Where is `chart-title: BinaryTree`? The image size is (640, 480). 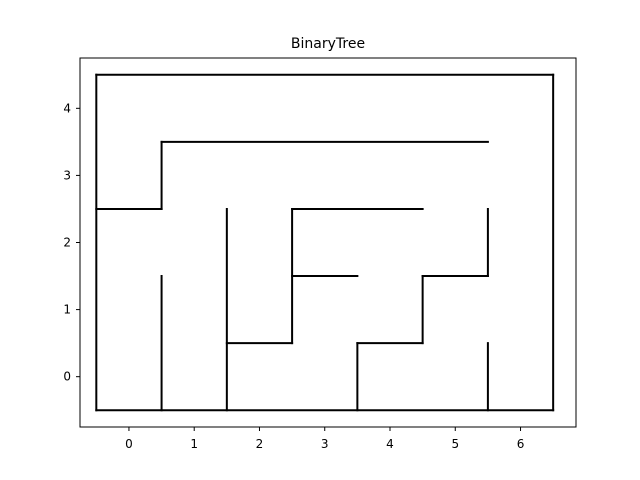 chart-title: BinaryTree is located at coordinates (328, 44).